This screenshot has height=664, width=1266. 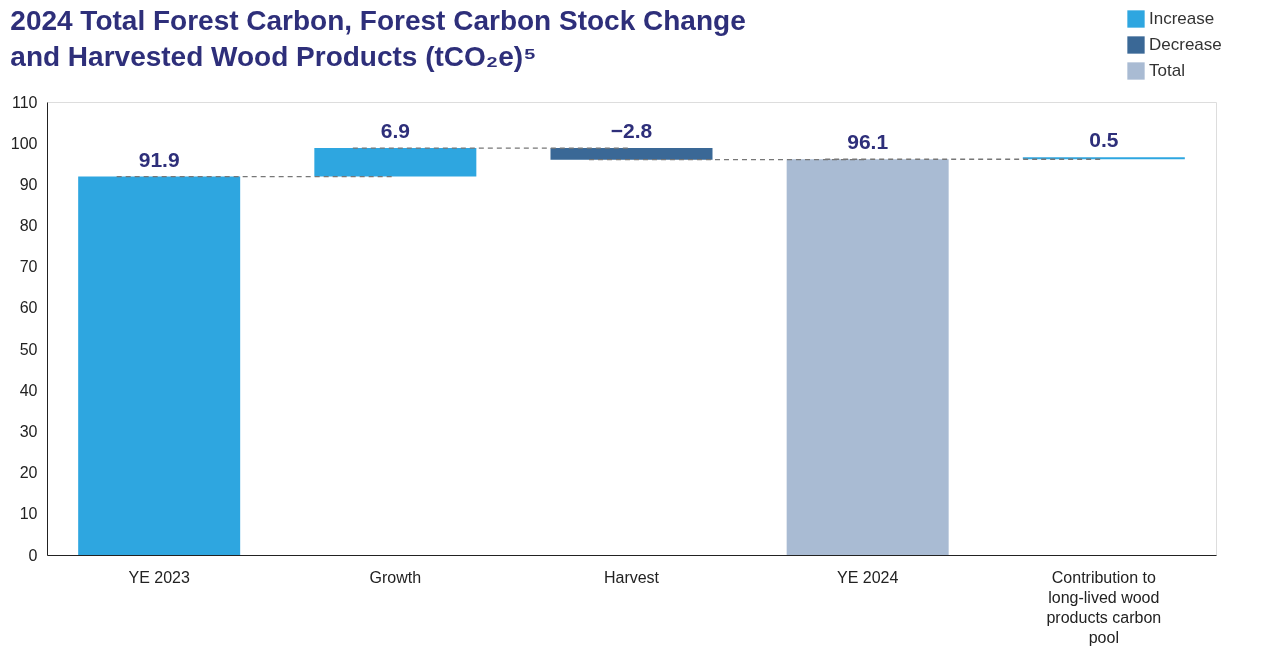 What do you see at coordinates (395, 577) in the screenshot?
I see `x-tick-label: Growth` at bounding box center [395, 577].